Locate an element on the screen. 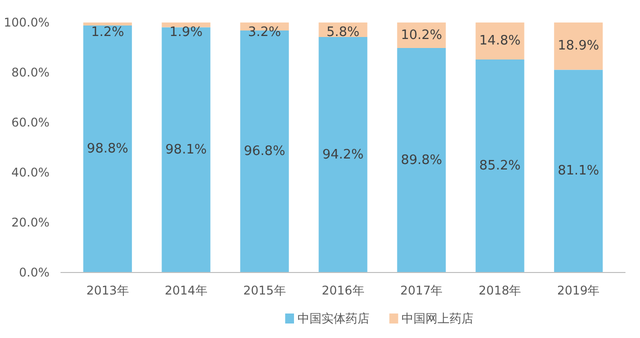  data-label: 94.2% is located at coordinates (343, 154).